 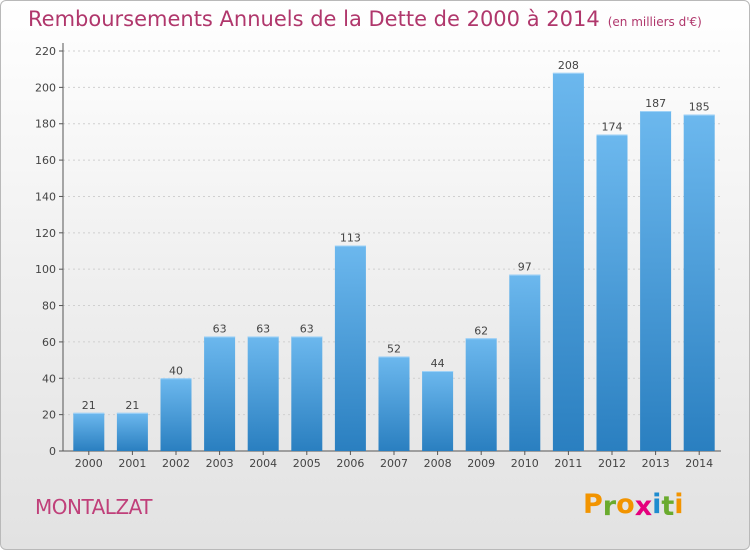 What do you see at coordinates (699, 283) in the screenshot?
I see `bar-2014` at bounding box center [699, 283].